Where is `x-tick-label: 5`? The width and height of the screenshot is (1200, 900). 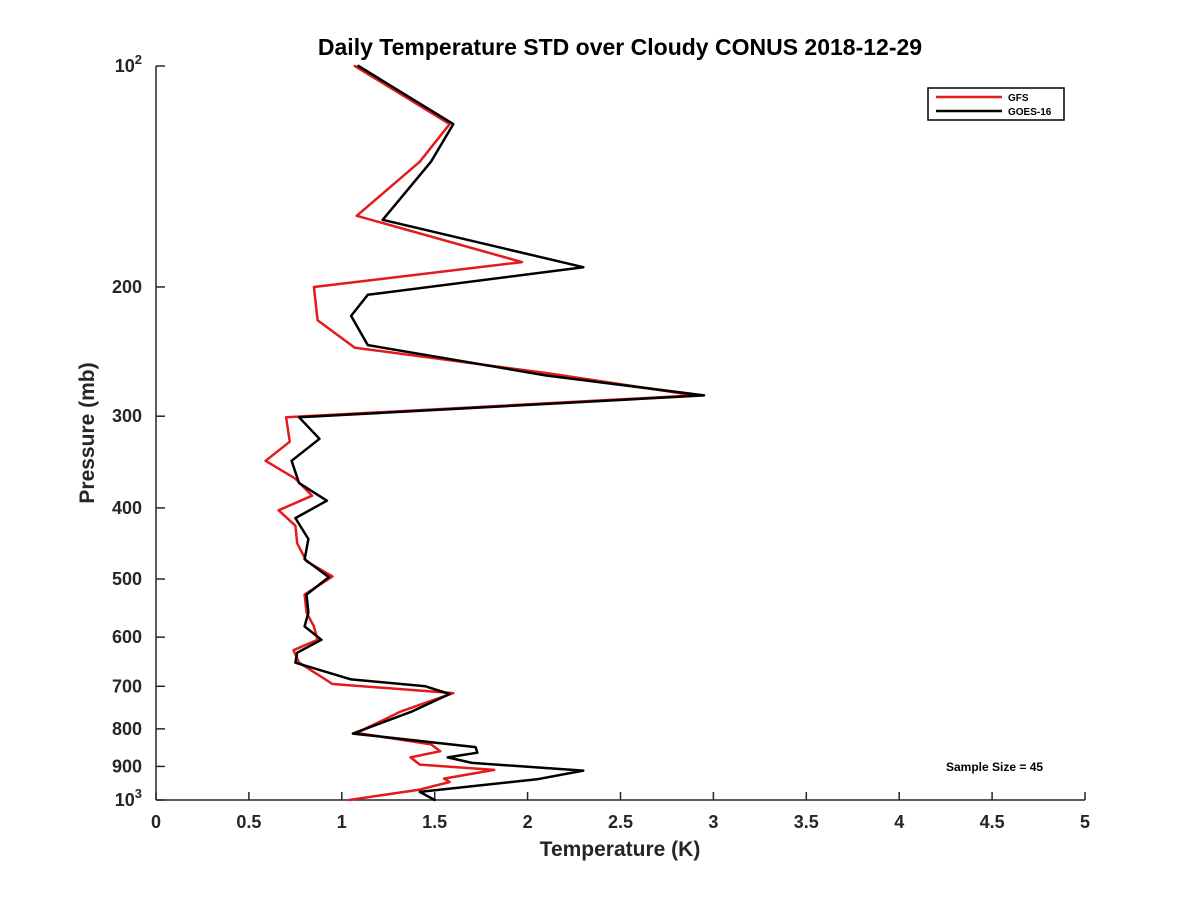 x-tick-label: 5 is located at coordinates (1085, 822).